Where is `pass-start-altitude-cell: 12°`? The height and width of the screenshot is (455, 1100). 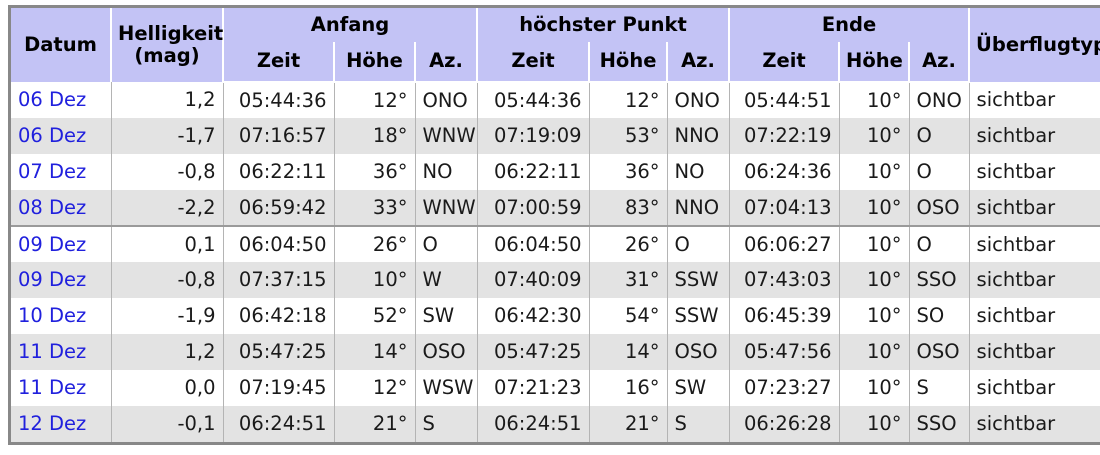 pass-start-altitude-cell: 12° is located at coordinates (375, 100).